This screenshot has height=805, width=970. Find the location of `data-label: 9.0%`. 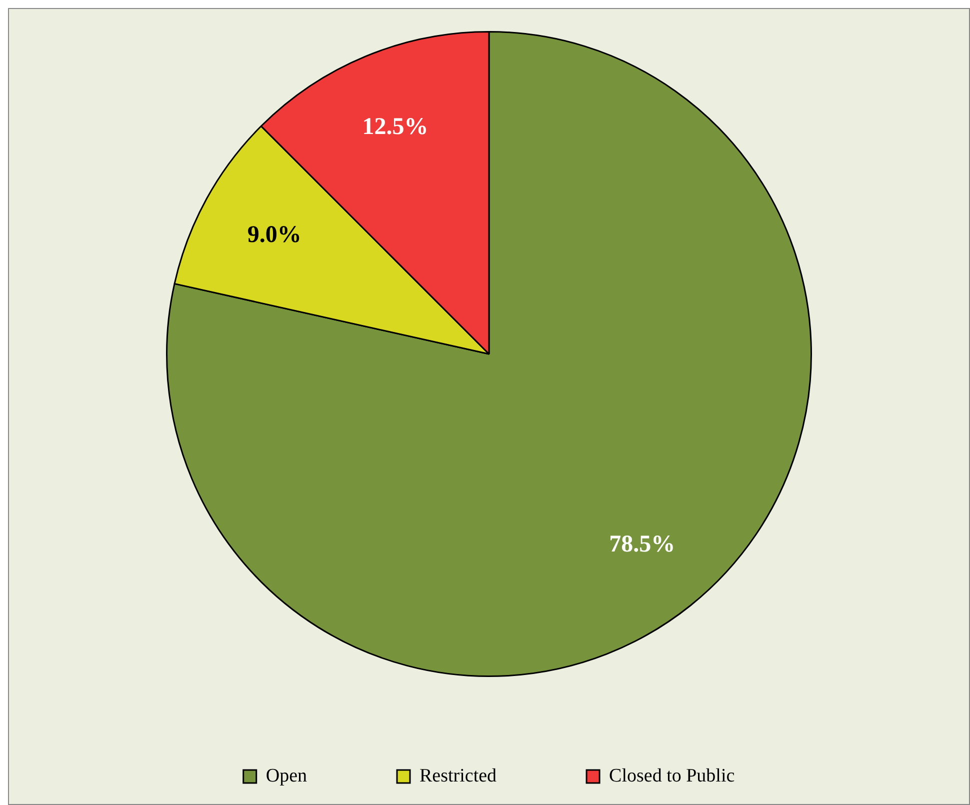

data-label: 9.0% is located at coordinates (274, 235).